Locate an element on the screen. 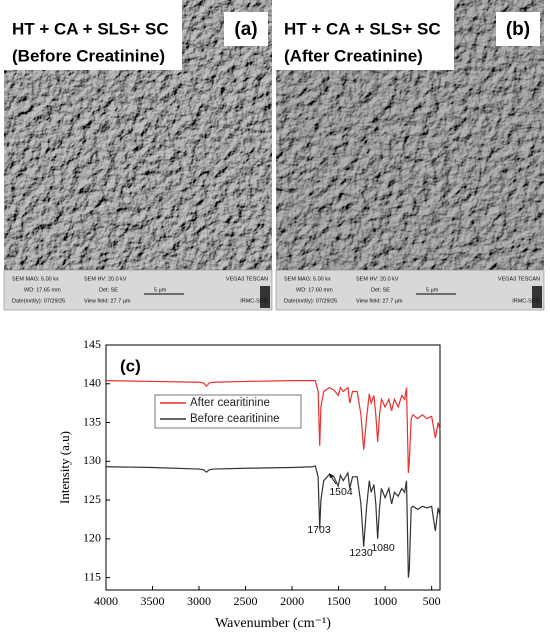 The height and width of the screenshot is (642, 550). x-axis-label: Wavenumber (cm⁻¹) is located at coordinates (273, 623).